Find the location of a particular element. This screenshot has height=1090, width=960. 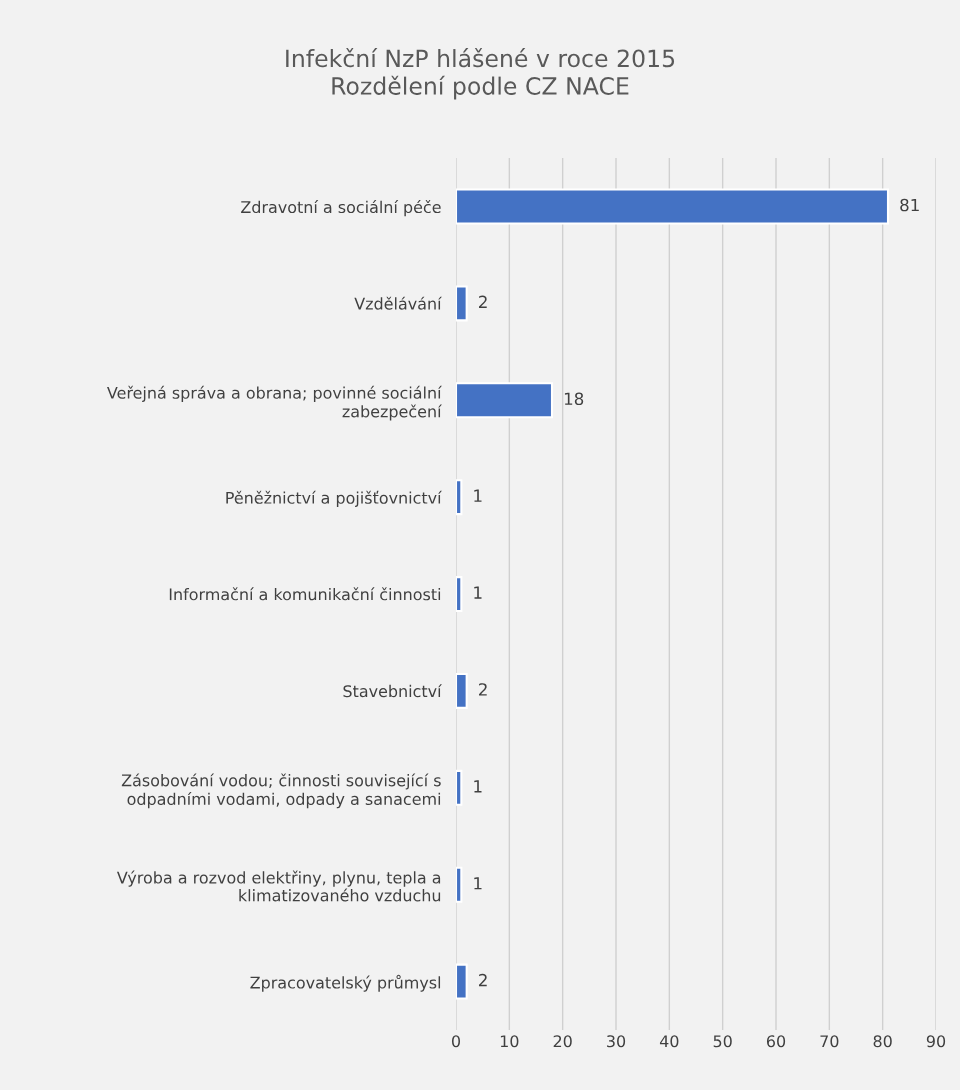

x-tick-label: 60 is located at coordinates (776, 1041).